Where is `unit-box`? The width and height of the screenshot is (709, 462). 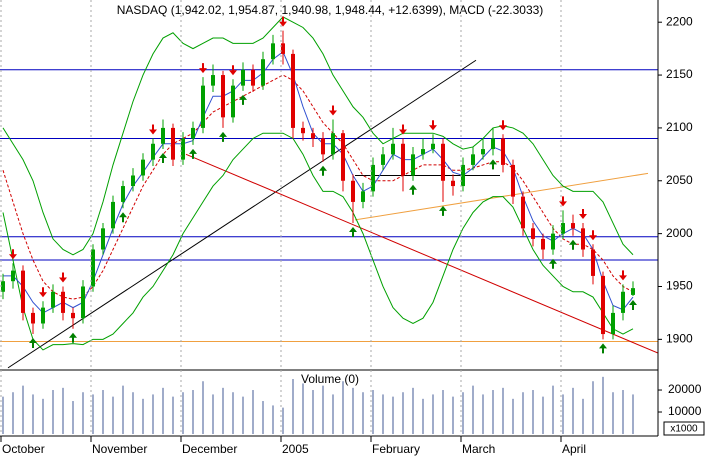
unit-box is located at coordinates (684, 428).